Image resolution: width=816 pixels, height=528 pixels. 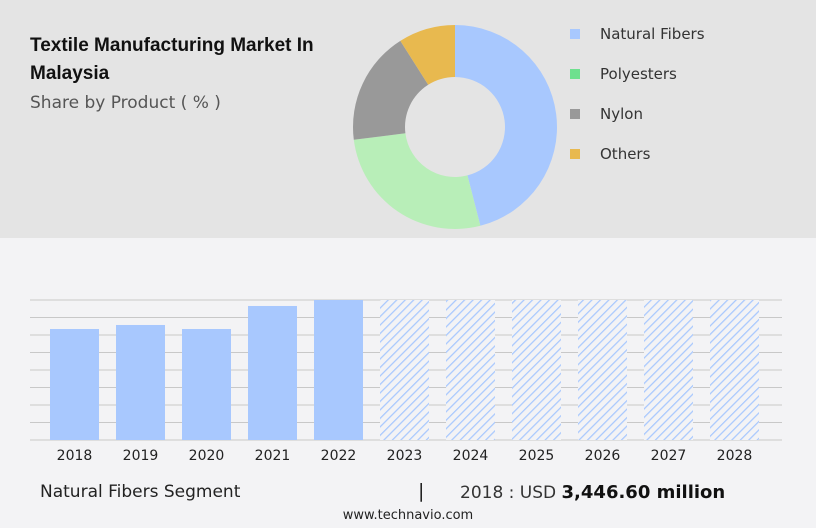 I want to click on x-tick-label: 2028, so click(x=735, y=456).